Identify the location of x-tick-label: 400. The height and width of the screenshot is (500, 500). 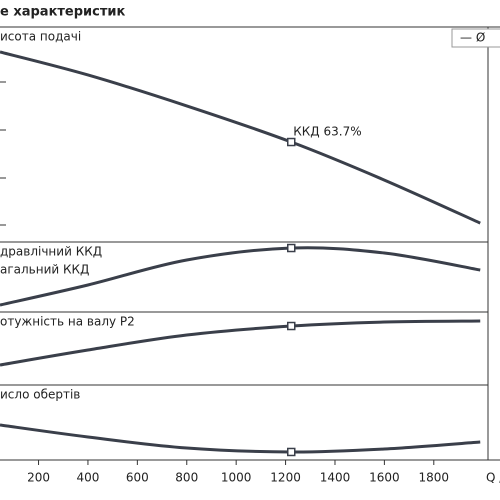
(87, 478).